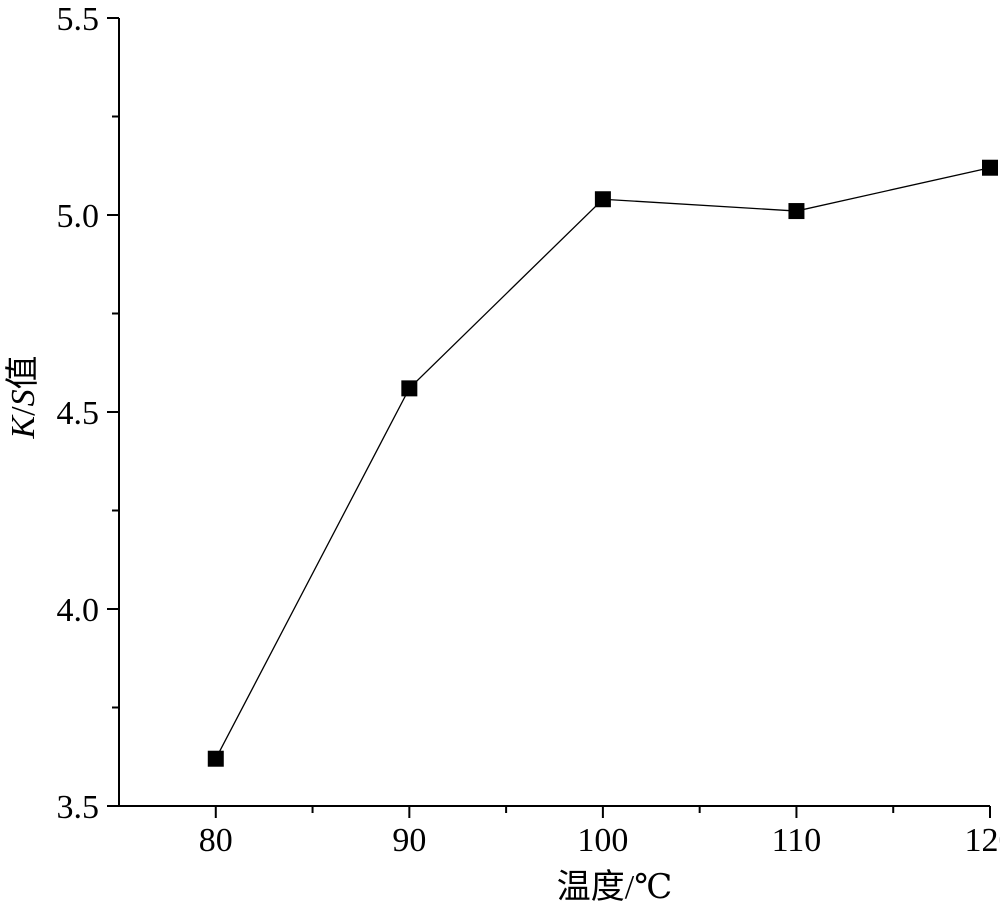 This screenshot has height=911, width=1000. I want to click on y-axis-title-k: K, so click(23, 427).